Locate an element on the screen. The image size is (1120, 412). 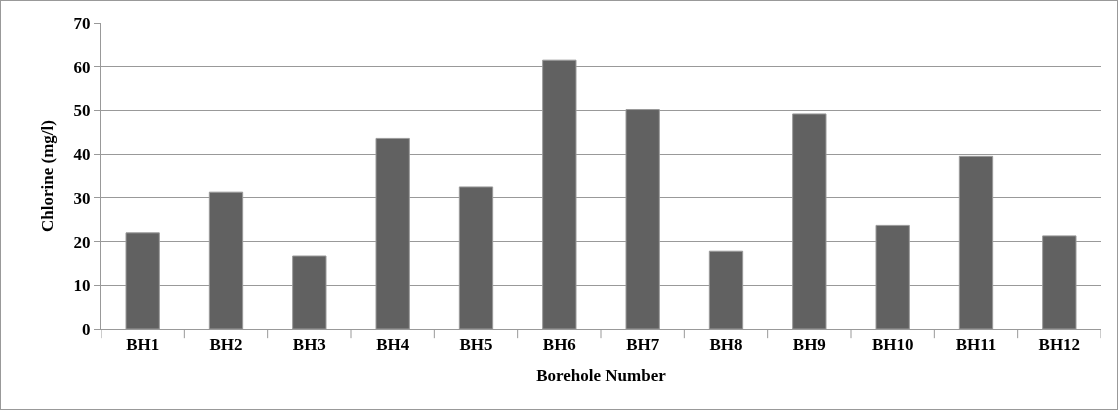
x-axis-title: Borehole Number is located at coordinates (601, 375).